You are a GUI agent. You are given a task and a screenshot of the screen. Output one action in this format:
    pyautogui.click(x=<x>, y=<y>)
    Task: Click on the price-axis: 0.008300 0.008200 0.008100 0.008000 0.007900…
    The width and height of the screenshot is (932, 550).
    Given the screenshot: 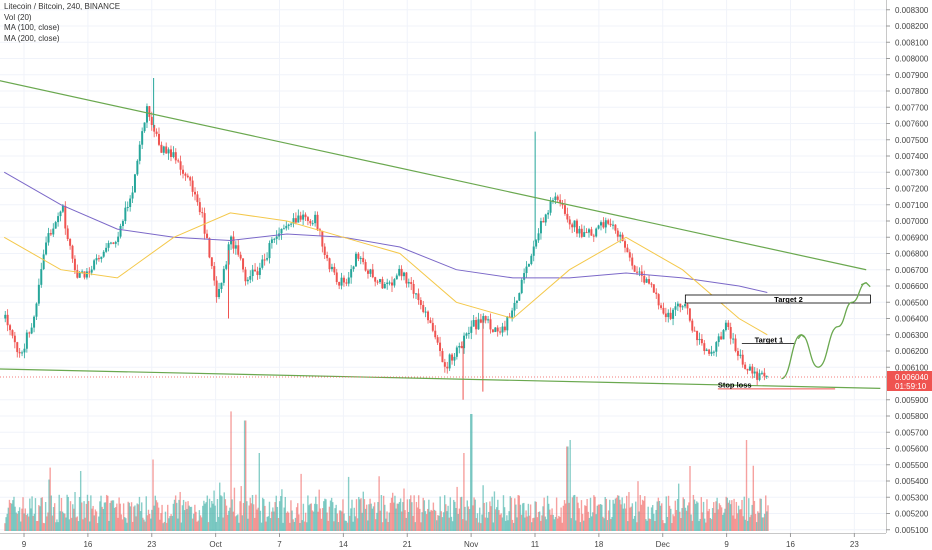 What is the action you would take?
    pyautogui.click(x=909, y=275)
    